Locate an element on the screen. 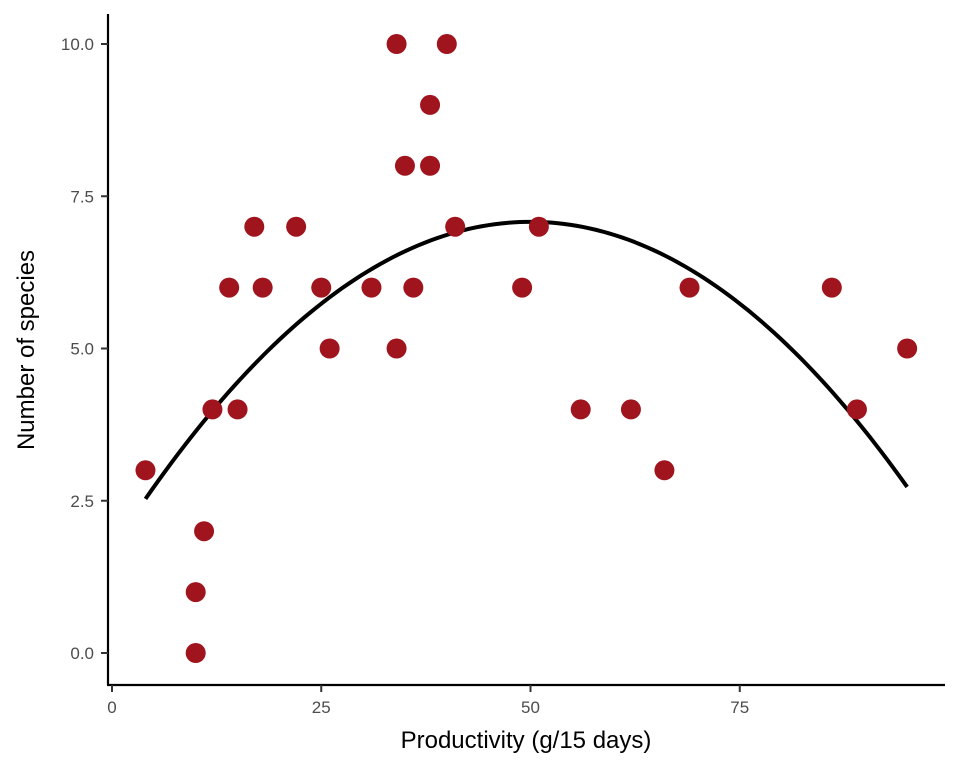 The image size is (960, 768). y-tick-label: 0.0 is located at coordinates (82, 653).